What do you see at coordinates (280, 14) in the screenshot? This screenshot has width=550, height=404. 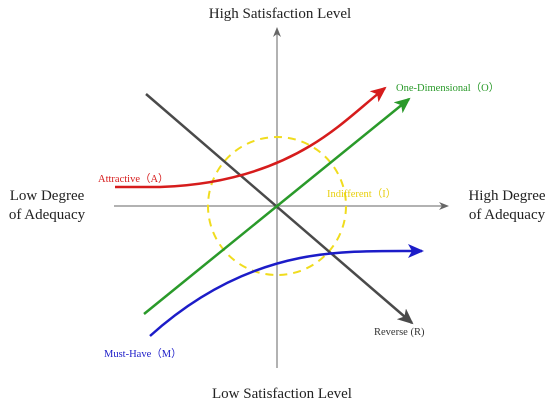 I see `top-axis-label: High Satisfaction Level` at bounding box center [280, 14].